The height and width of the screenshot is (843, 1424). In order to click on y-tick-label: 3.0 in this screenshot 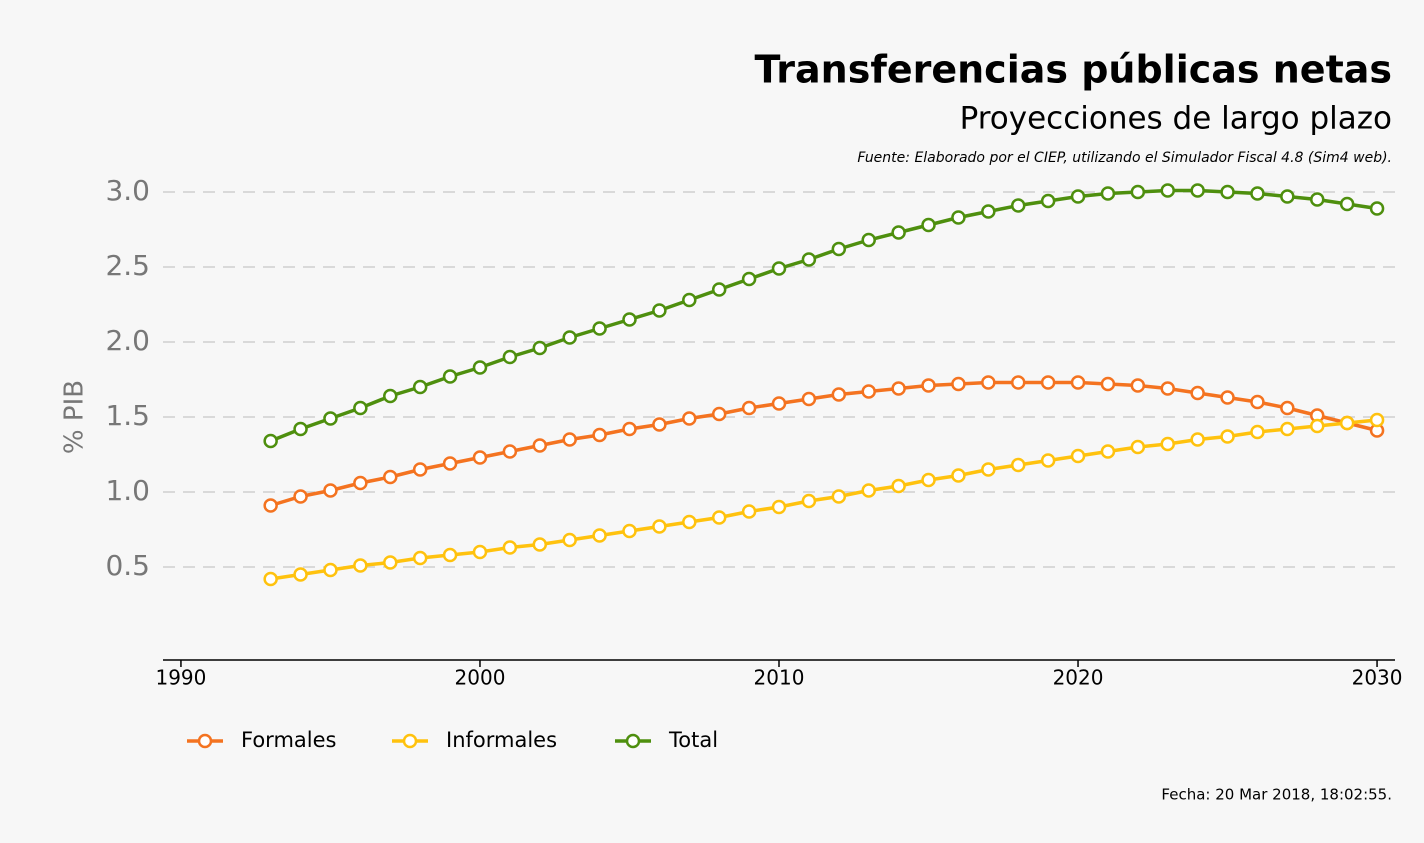, I will do `click(127, 190)`.